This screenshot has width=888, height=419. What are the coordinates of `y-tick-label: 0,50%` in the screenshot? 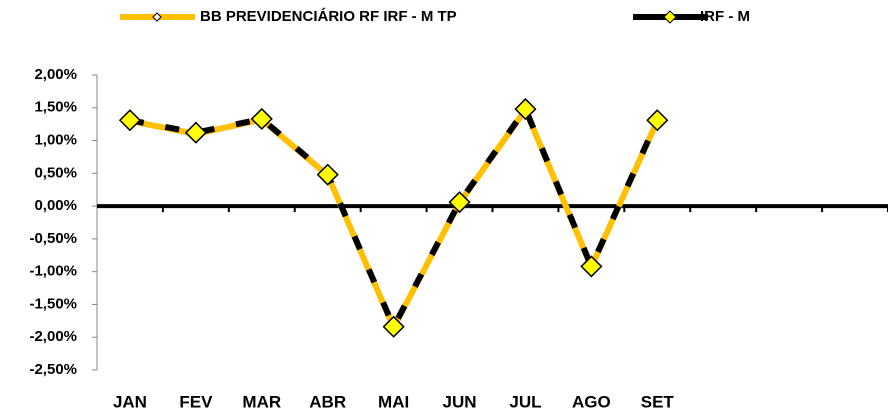 It's located at (55, 172).